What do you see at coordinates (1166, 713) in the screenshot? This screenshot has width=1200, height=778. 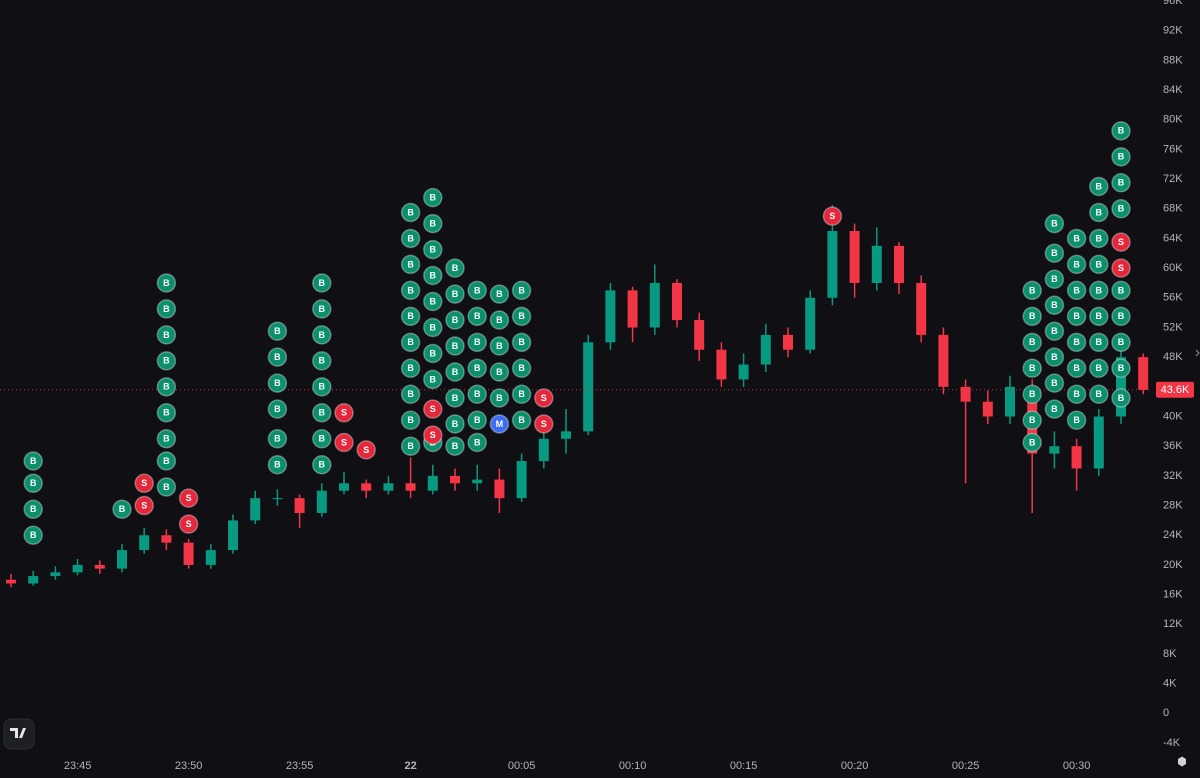 I see `y-tick-label: 0` at bounding box center [1166, 713].